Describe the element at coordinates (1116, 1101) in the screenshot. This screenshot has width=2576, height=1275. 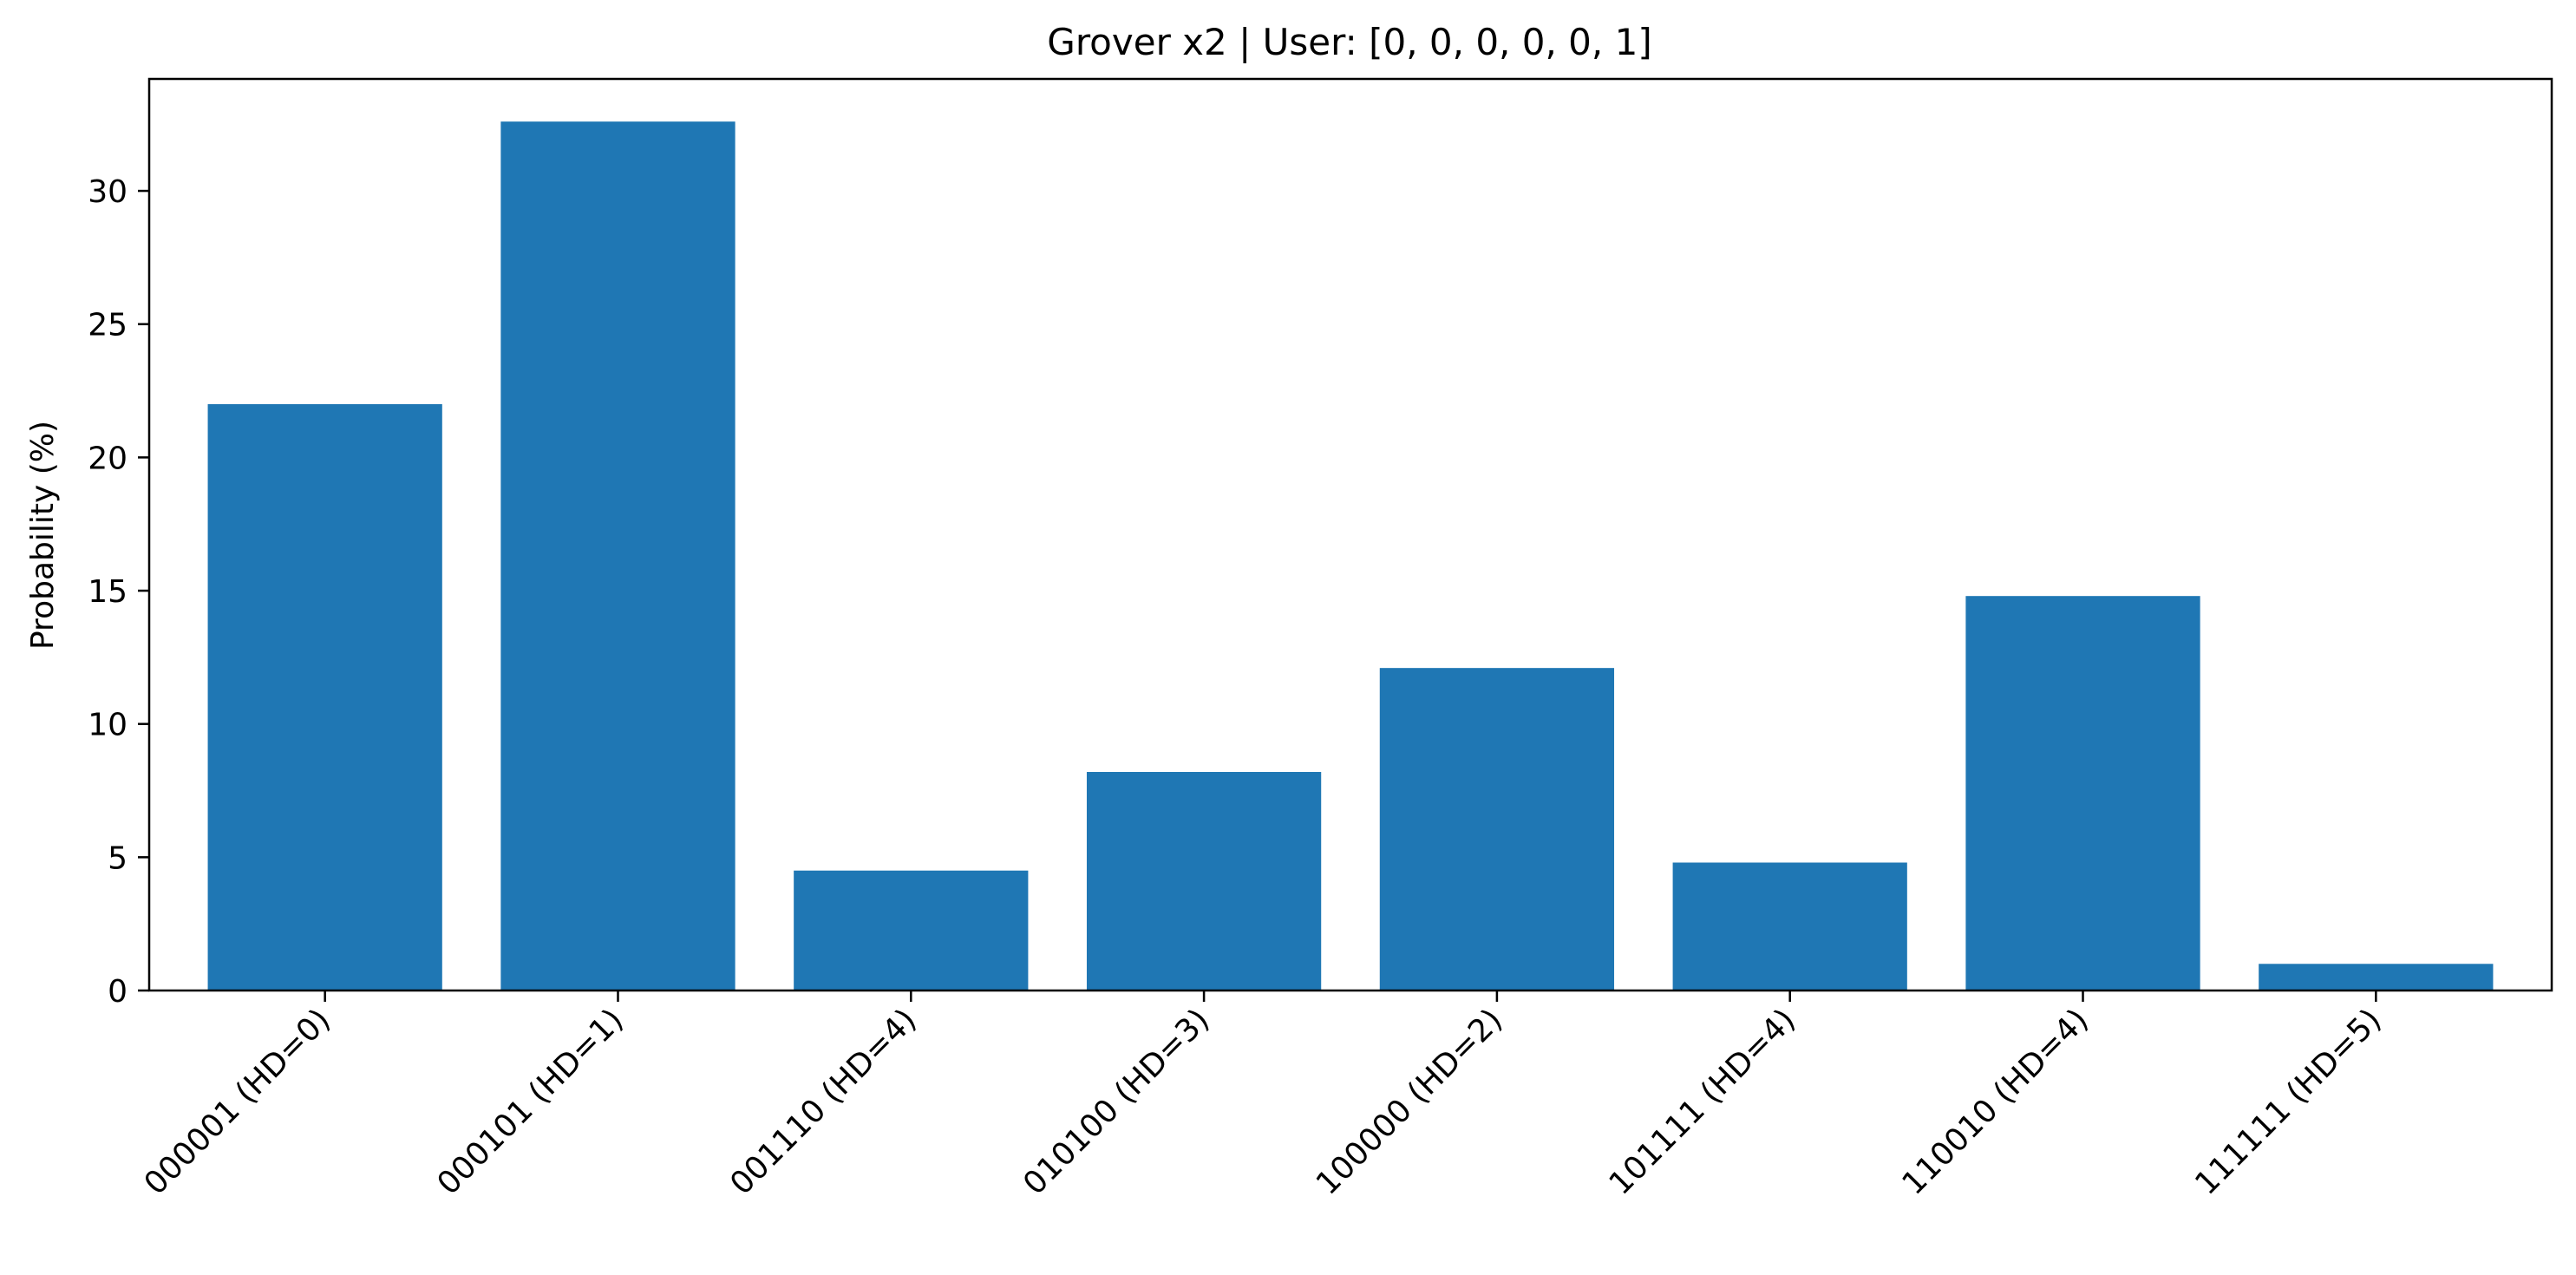
I see `x-tick-label: 010100 (HD=3)` at that location.